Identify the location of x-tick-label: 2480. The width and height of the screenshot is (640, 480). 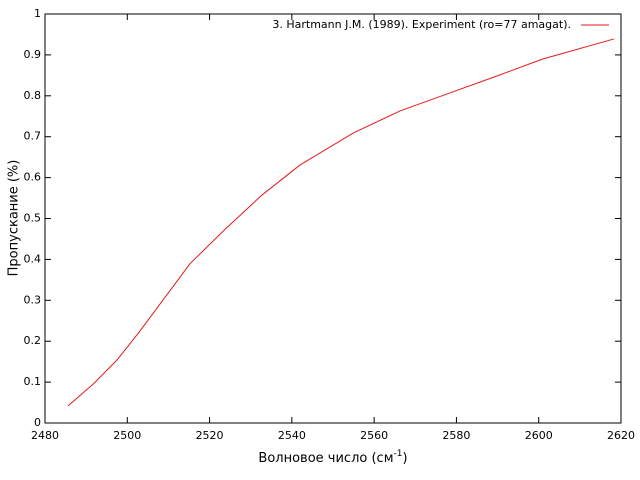
(45, 435).